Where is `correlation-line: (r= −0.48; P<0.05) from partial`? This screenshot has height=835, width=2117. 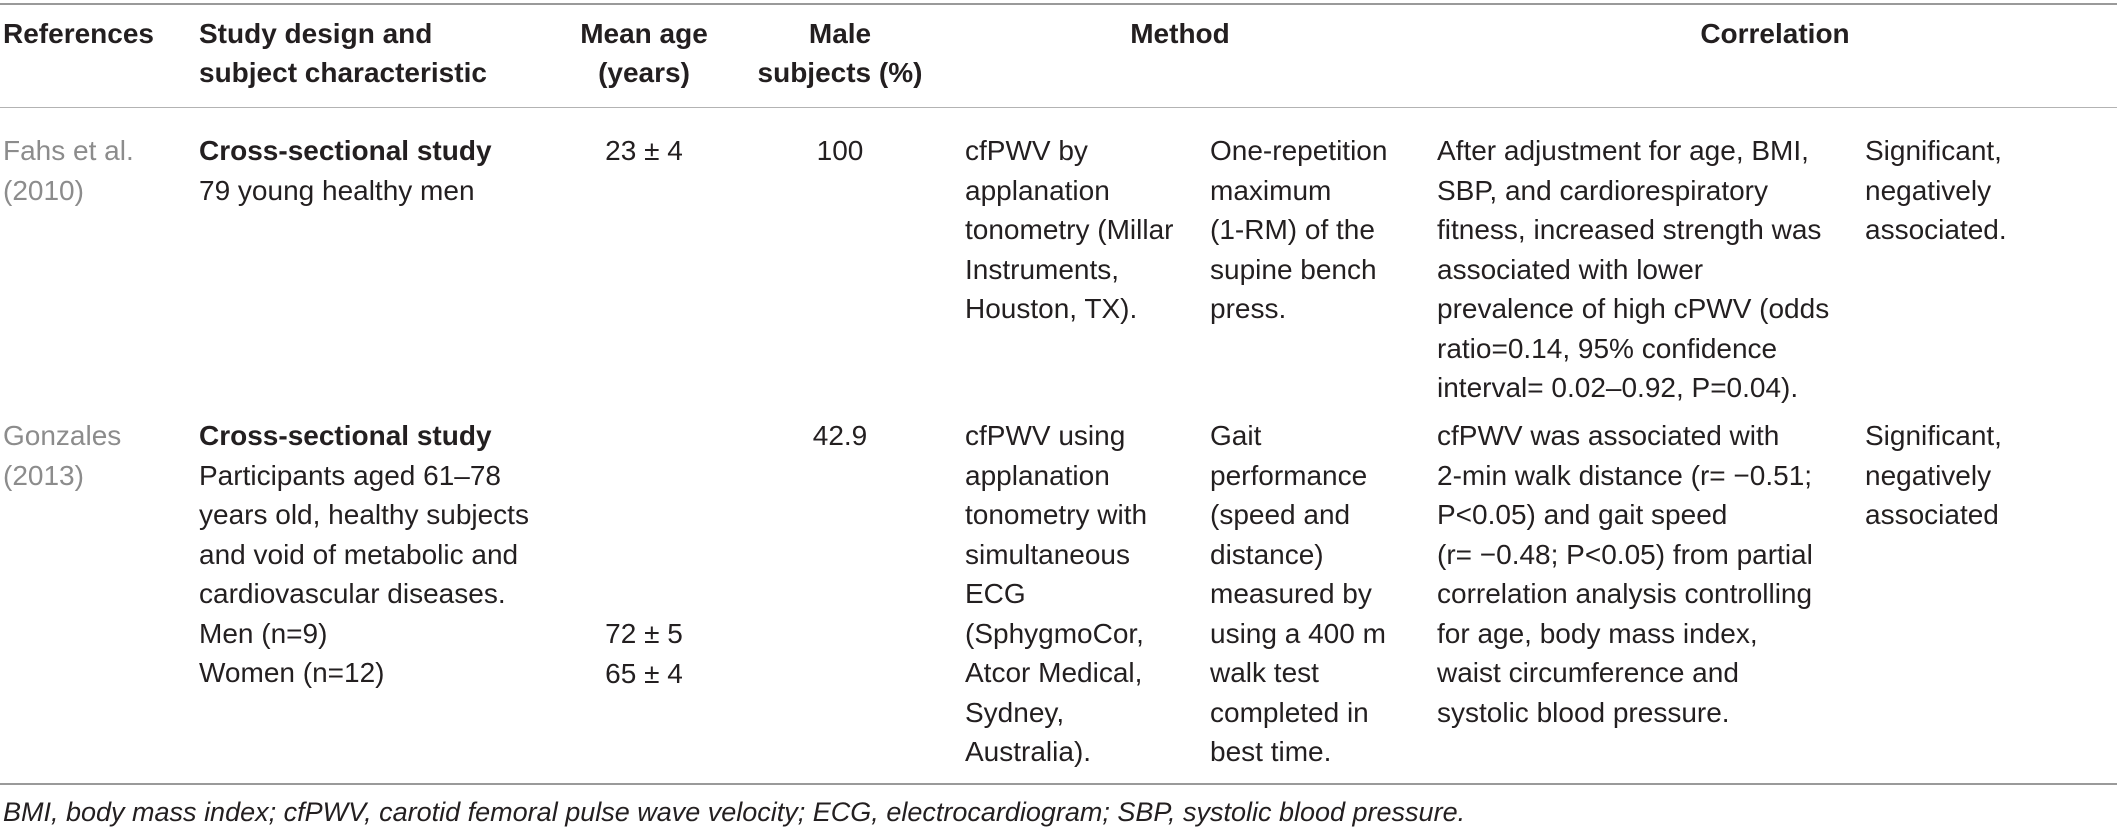 correlation-line: (r= −0.48; P<0.05) from partial is located at coordinates (1625, 554).